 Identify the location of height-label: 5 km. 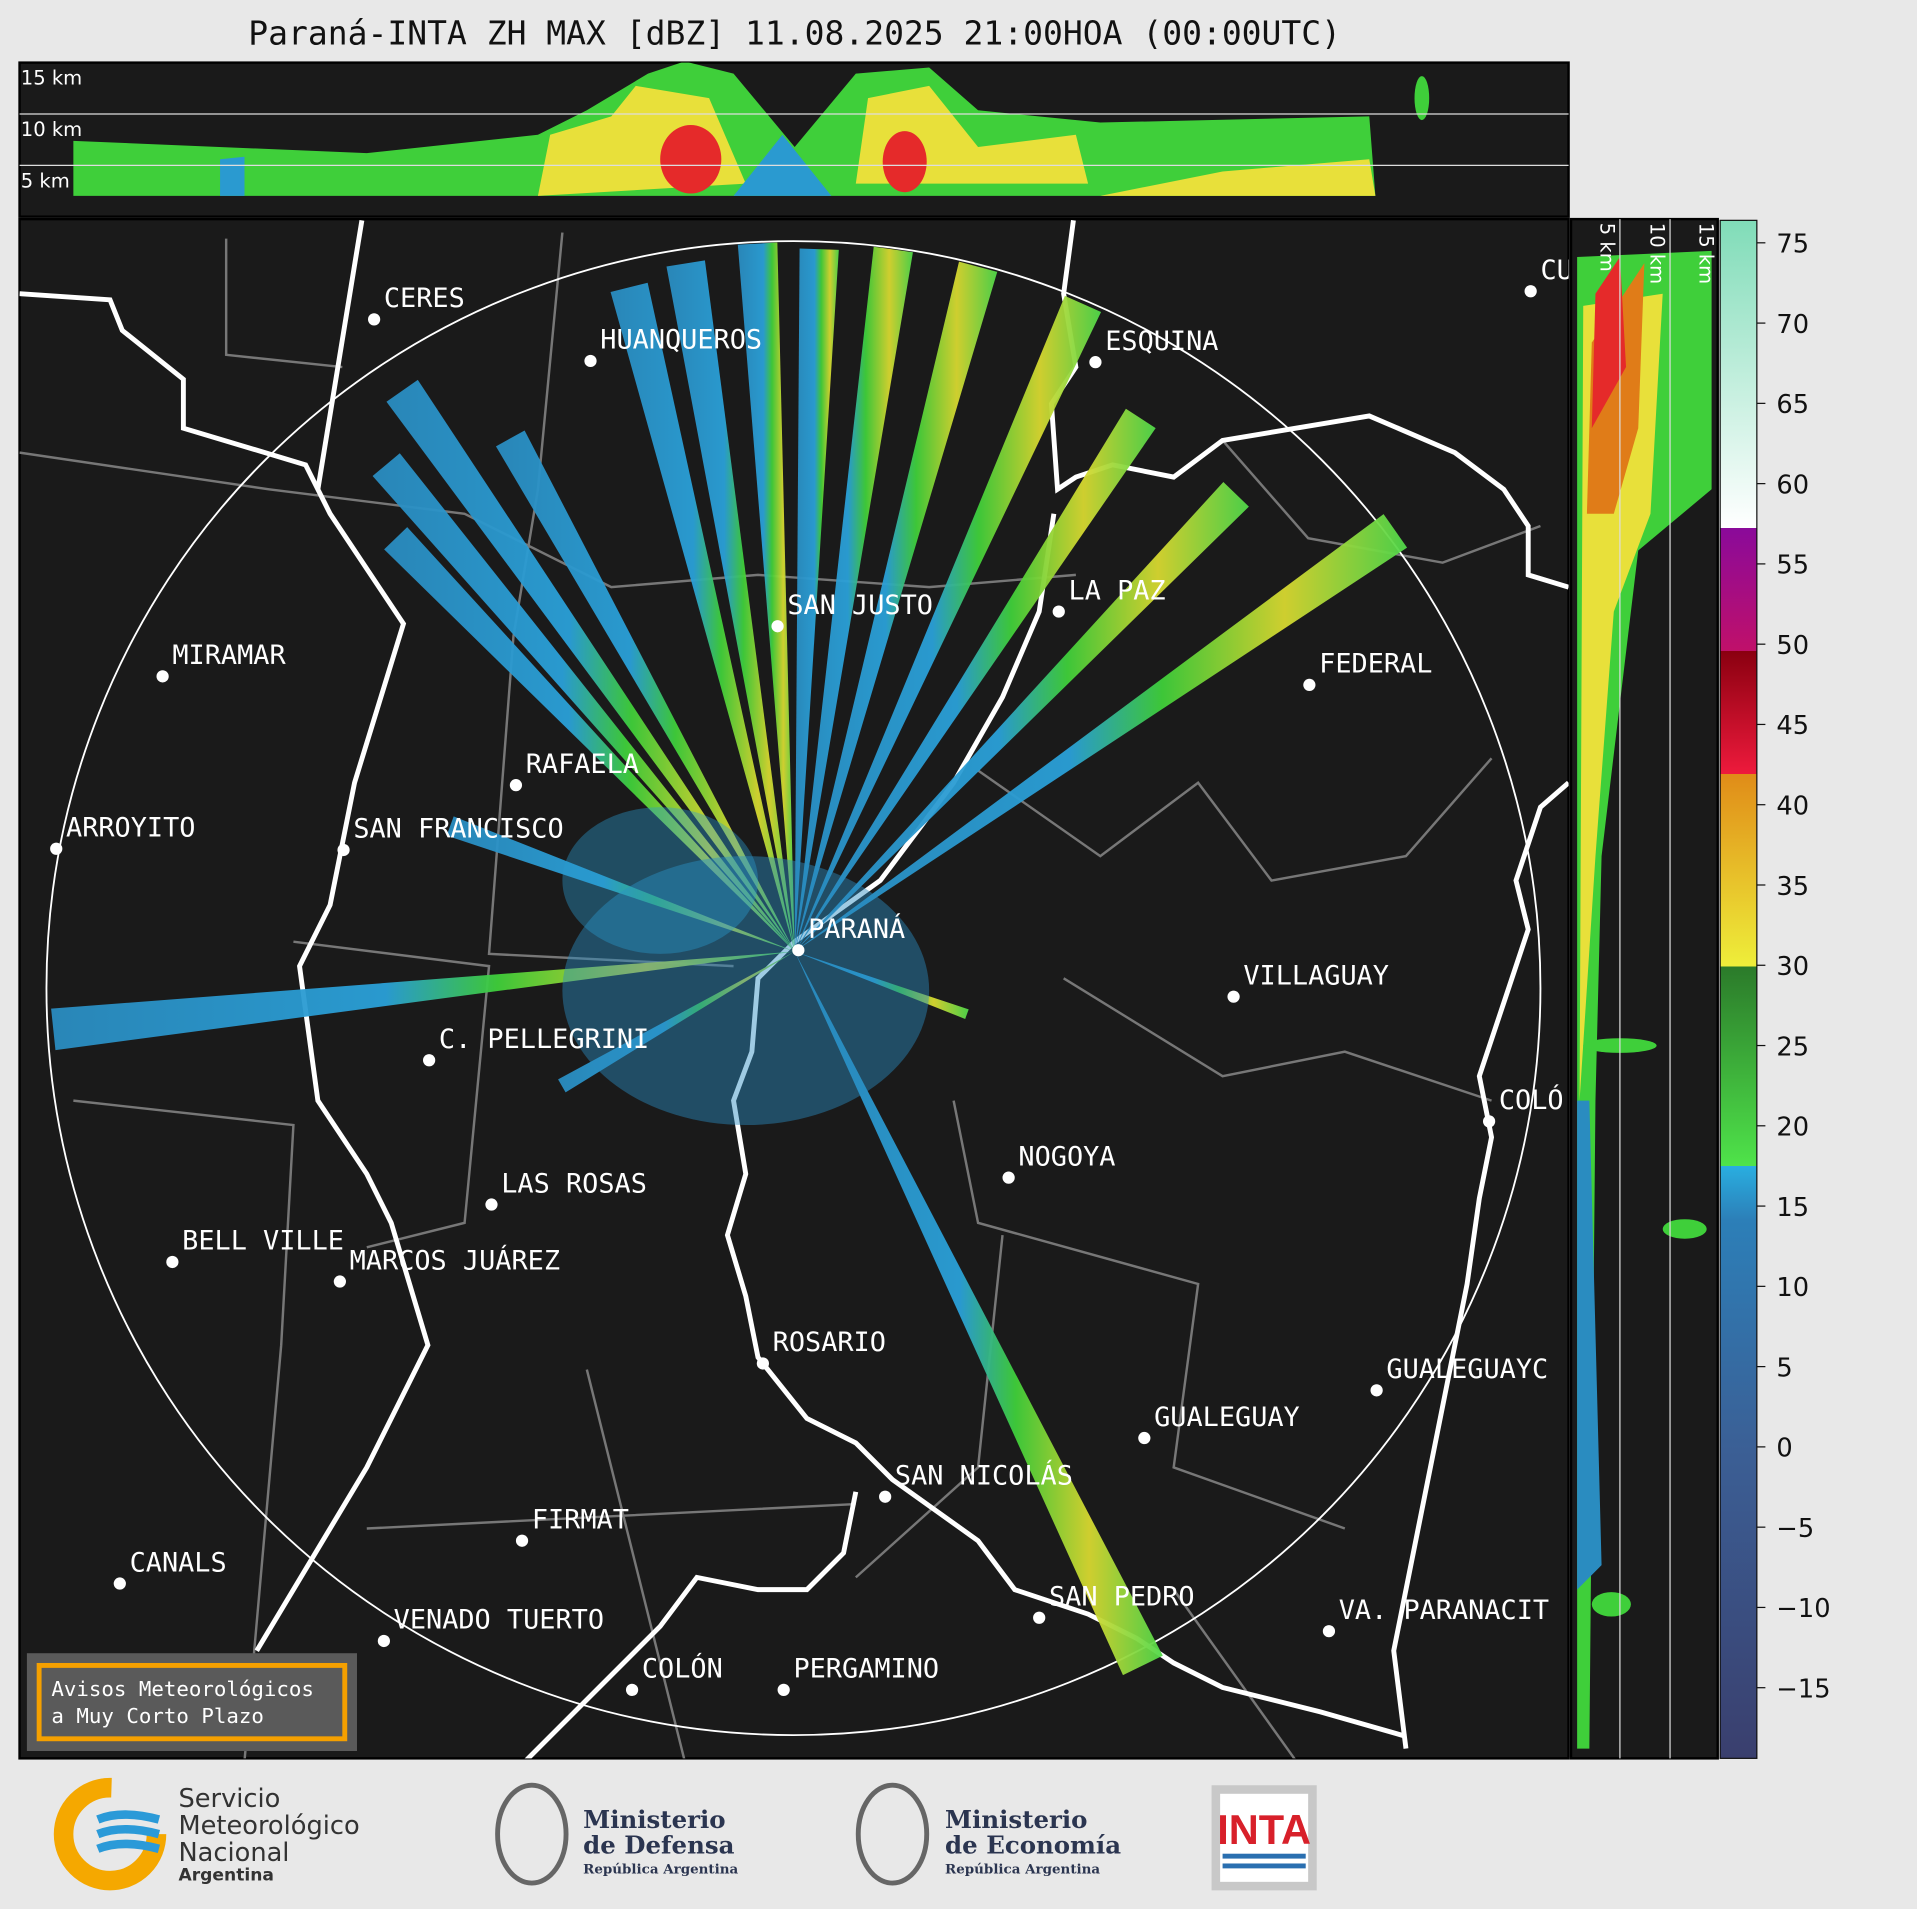
(1606, 247).